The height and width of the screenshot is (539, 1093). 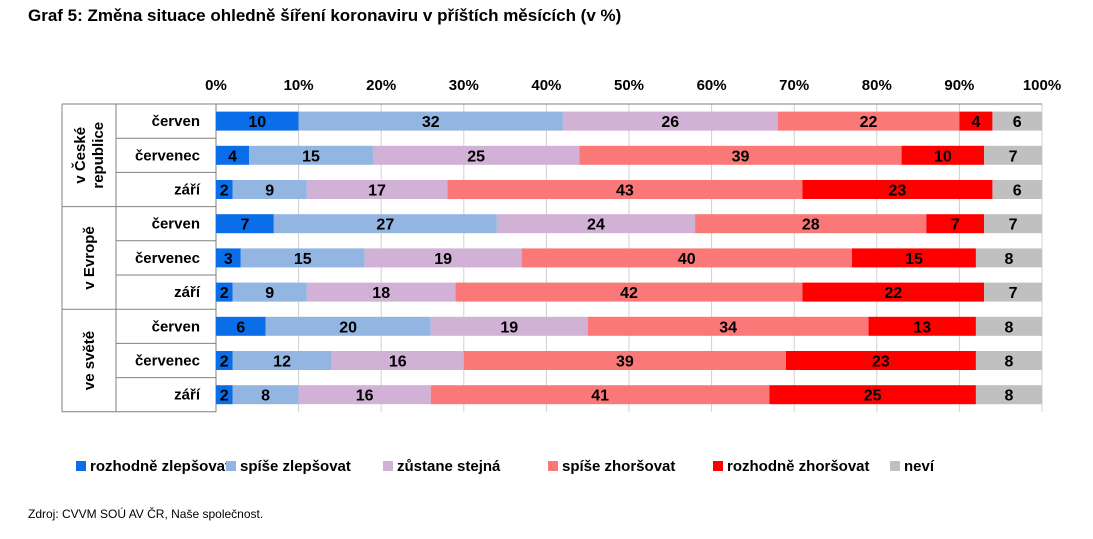 I want to click on data-label: 19, so click(x=443, y=259).